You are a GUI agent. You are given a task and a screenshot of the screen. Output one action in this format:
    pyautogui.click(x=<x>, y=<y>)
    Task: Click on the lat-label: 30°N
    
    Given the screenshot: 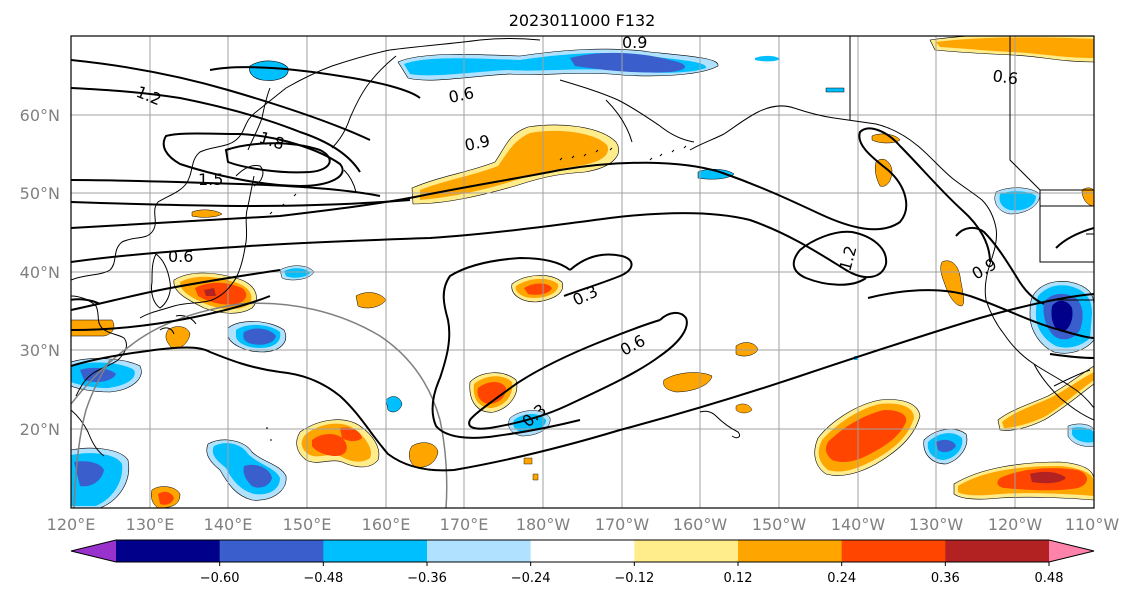 What is the action you would take?
    pyautogui.click(x=40, y=350)
    